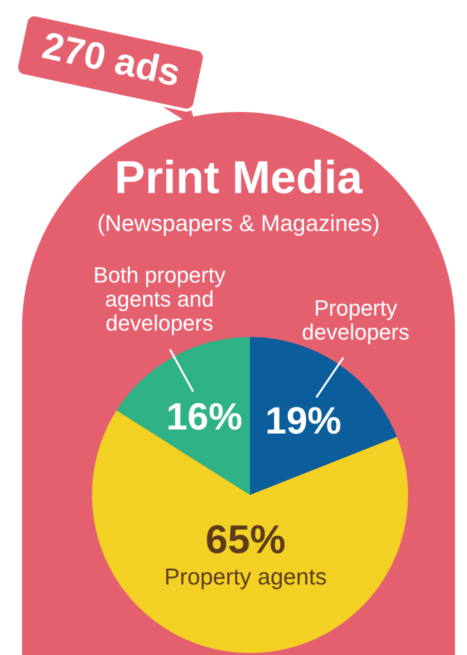  I want to click on slice-label: Property agents, so click(245, 577).